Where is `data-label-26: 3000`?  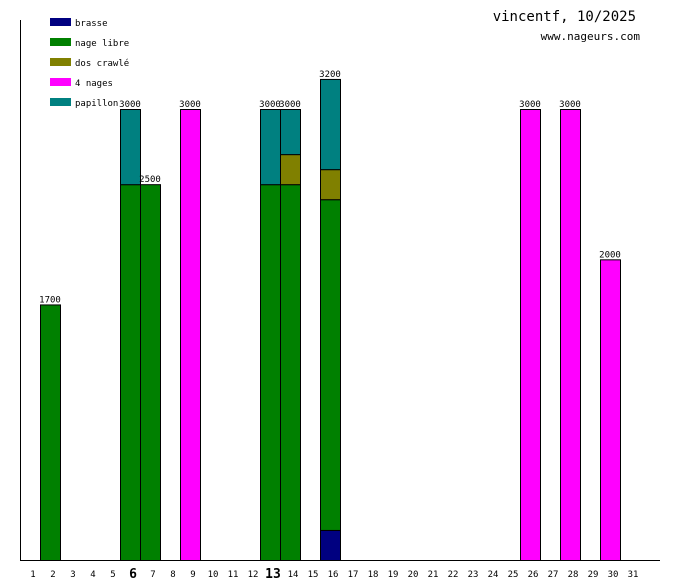
data-label-26: 3000 is located at coordinates (530, 105).